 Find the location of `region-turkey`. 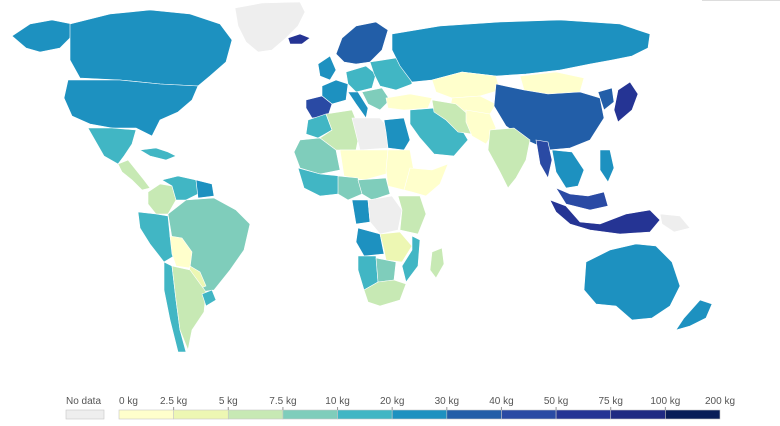

region-turkey is located at coordinates (409, 102).